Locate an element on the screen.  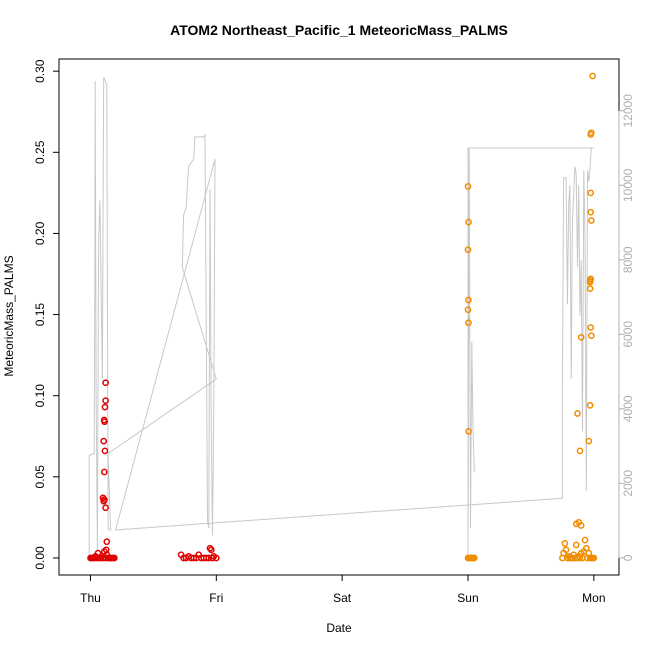
y2-tick-label: 4000 is located at coordinates (628, 408).